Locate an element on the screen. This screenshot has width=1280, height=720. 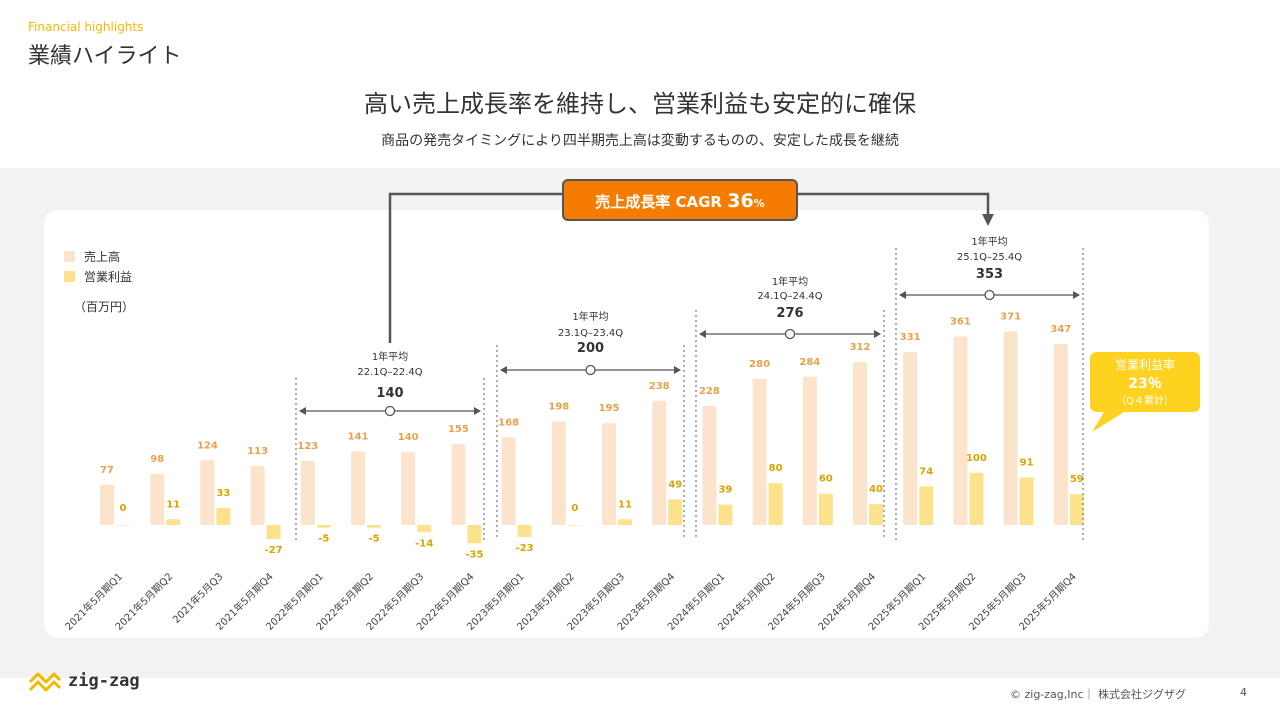
cagr-label: 売上成長率 CAGR is located at coordinates (661, 202).